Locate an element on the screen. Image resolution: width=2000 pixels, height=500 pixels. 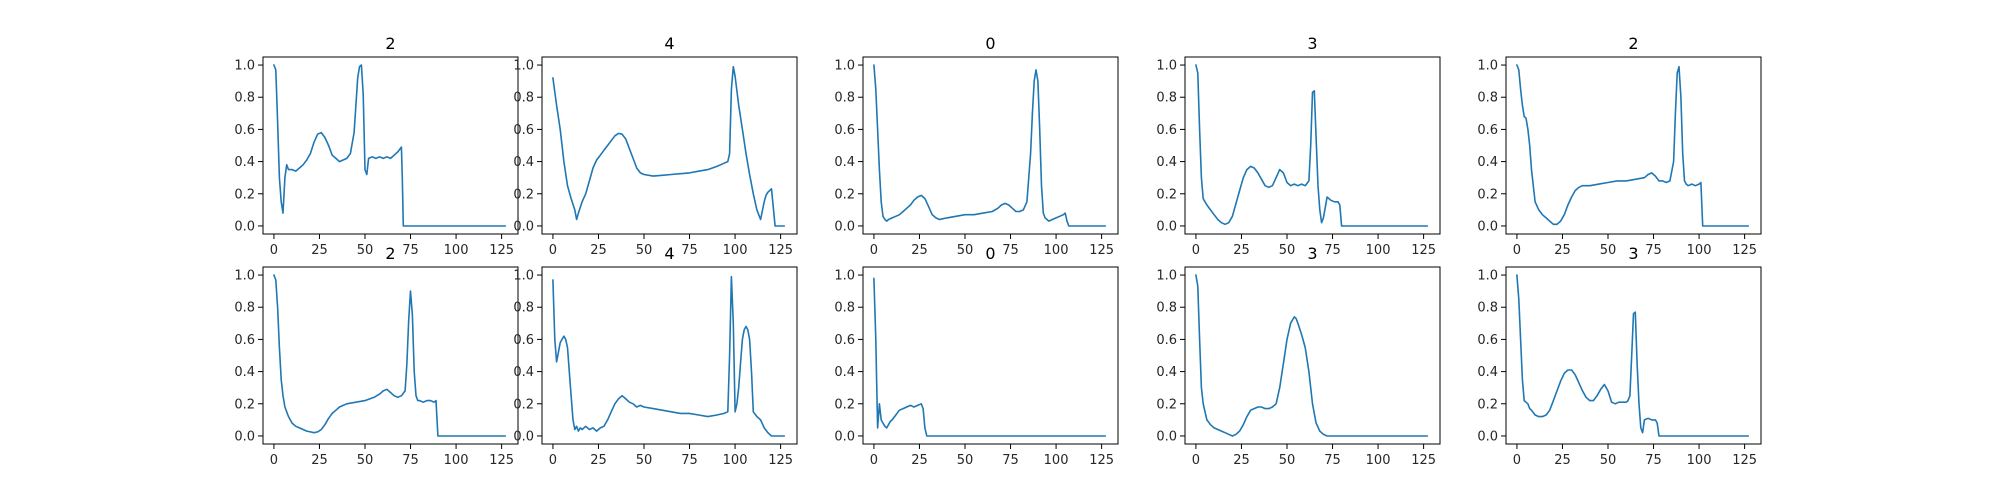
subplot-2: 4 0 25 50 75 100 125 0.0 0.2 0.4 0.6 0.8 1.0 is located at coordinates (655, 146).